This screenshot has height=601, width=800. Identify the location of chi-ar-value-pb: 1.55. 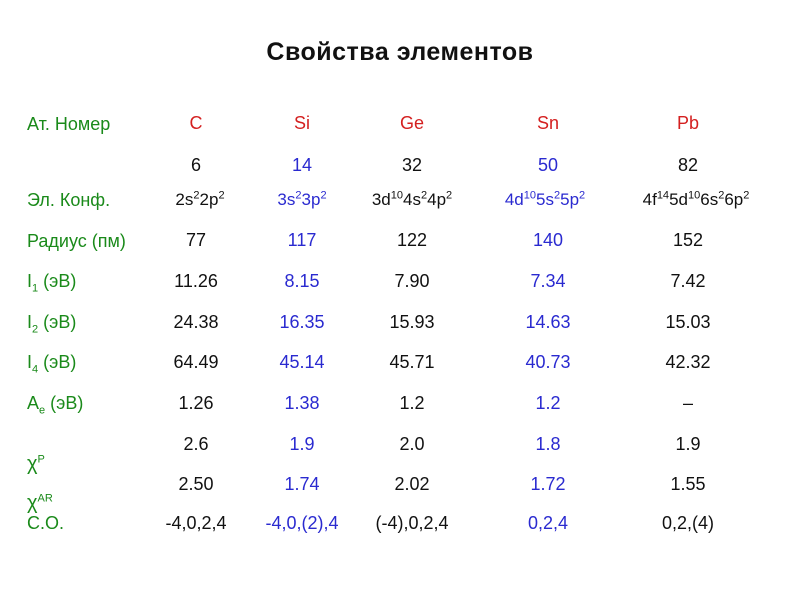
(688, 484).